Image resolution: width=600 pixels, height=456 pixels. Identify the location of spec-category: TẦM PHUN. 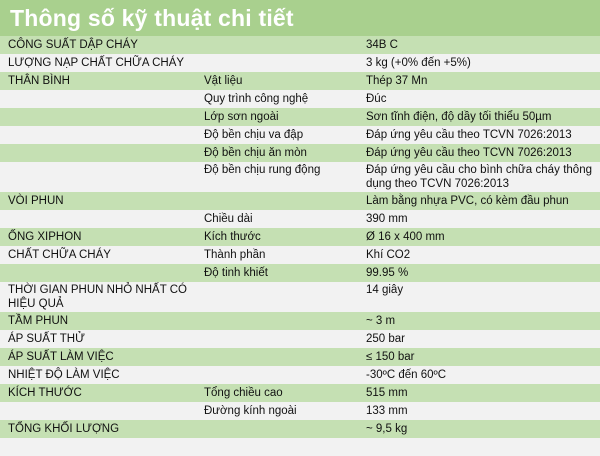
(38, 321).